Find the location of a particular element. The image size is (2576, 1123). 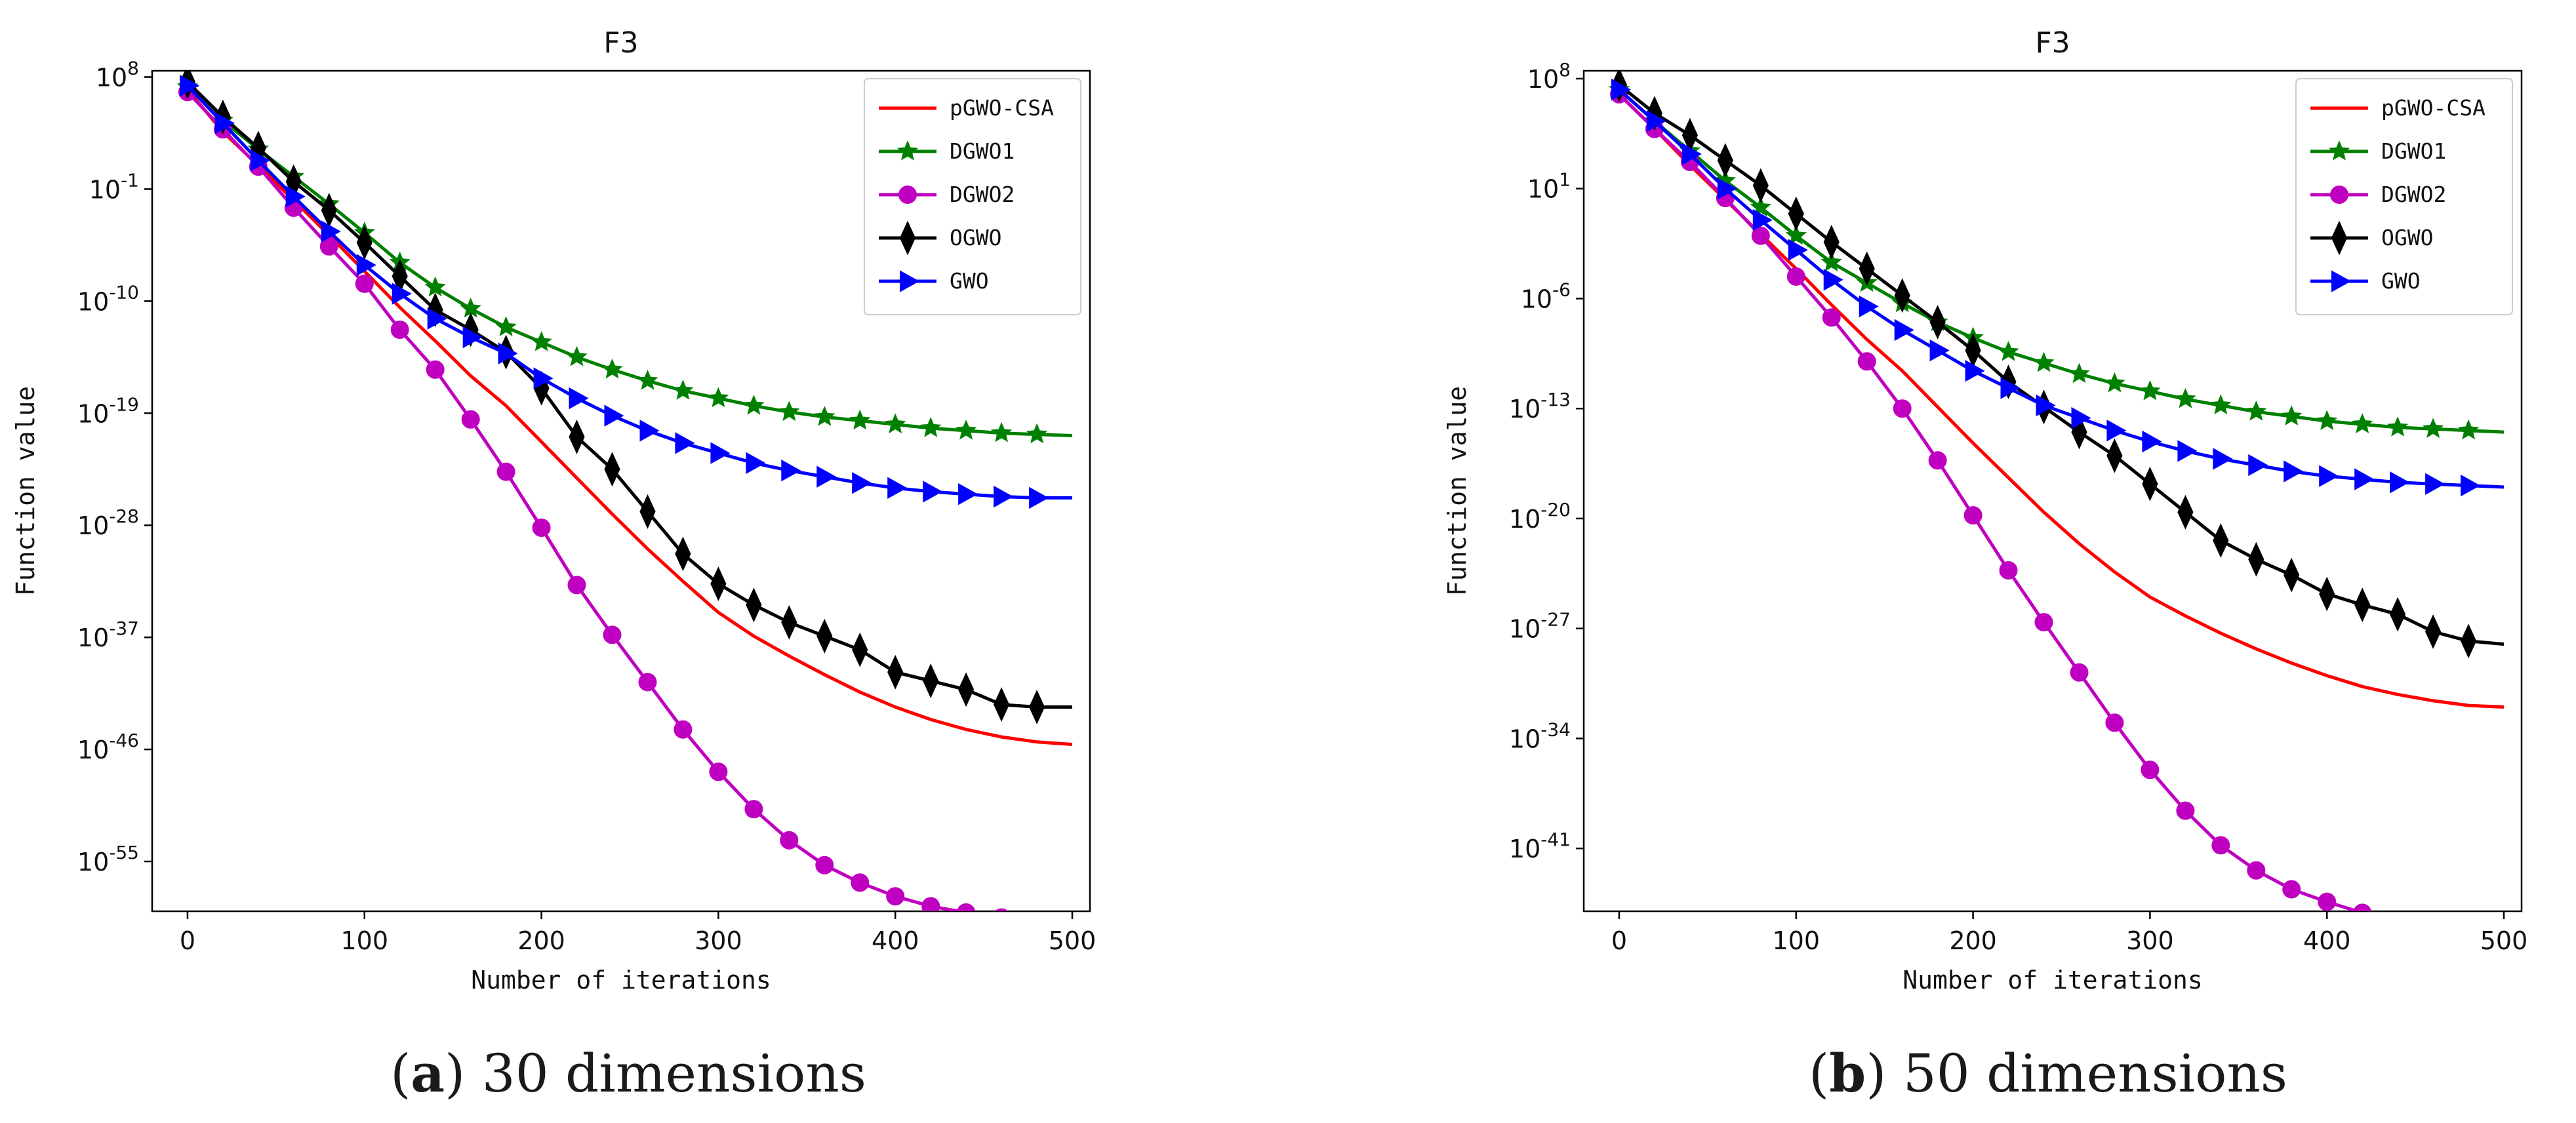

x-tick-label: 200 is located at coordinates (1973, 941).